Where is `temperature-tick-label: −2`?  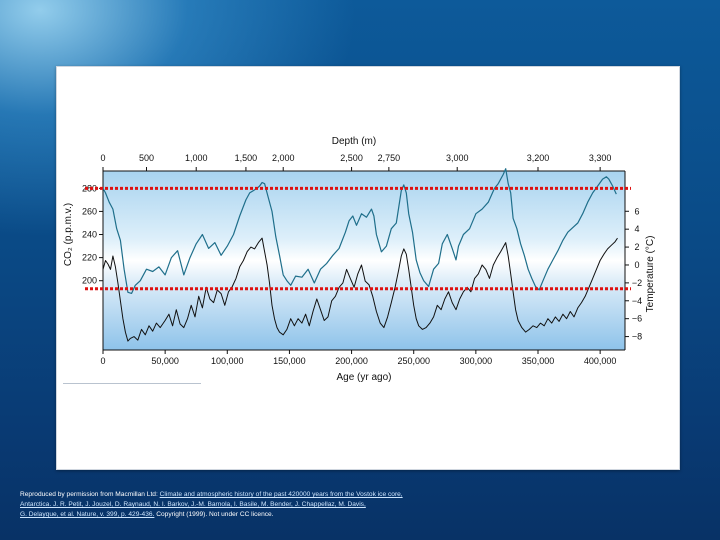
temperature-tick-label: −2 is located at coordinates (637, 283).